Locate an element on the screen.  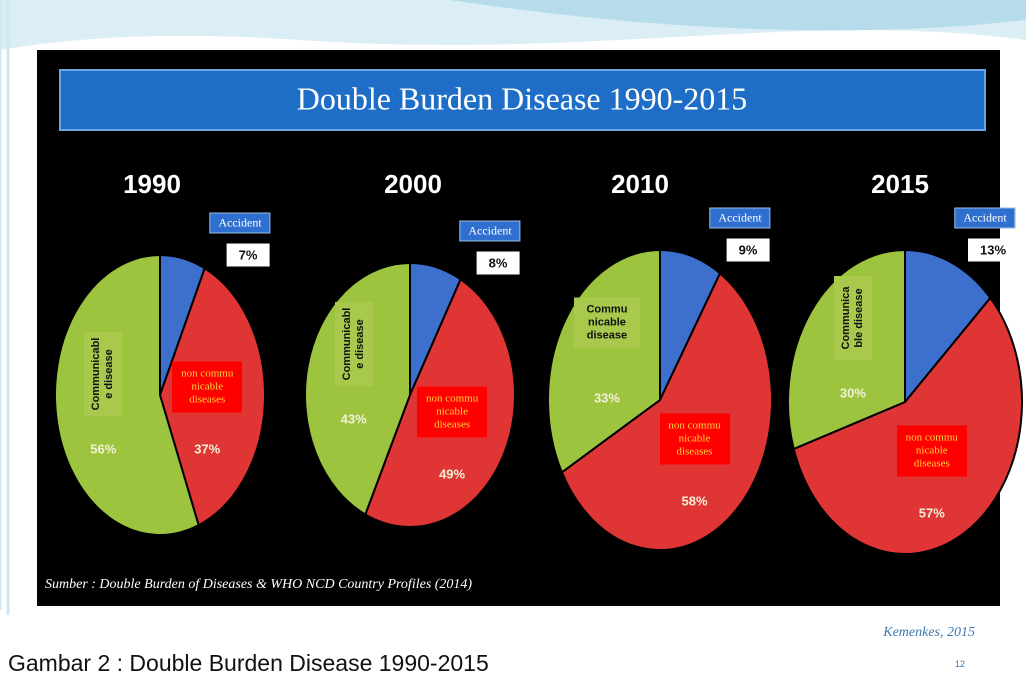
pie-title: 1990 is located at coordinates (152, 184).